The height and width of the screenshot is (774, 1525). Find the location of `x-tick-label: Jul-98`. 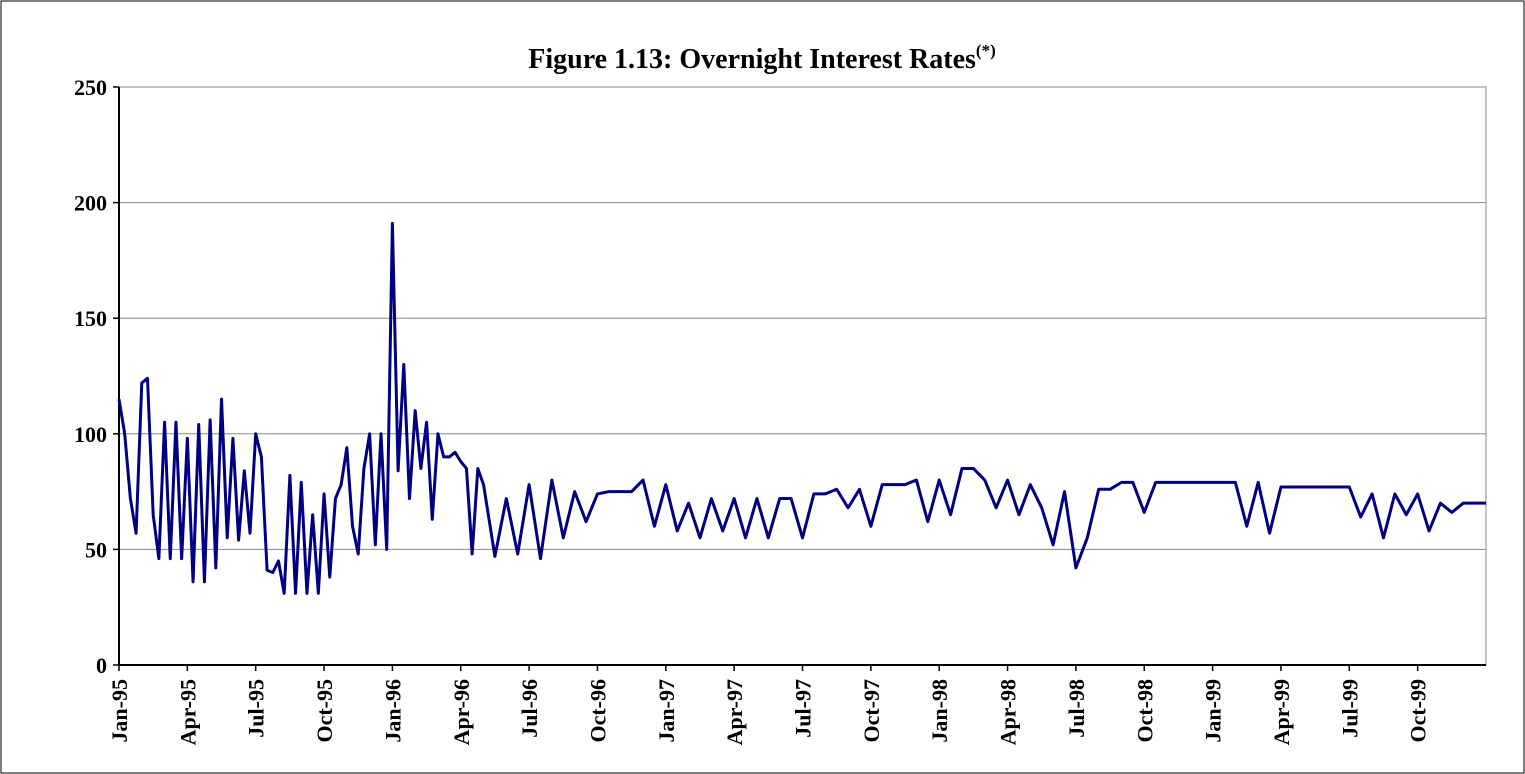

x-tick-label: Jul-98 is located at coordinates (1076, 708).